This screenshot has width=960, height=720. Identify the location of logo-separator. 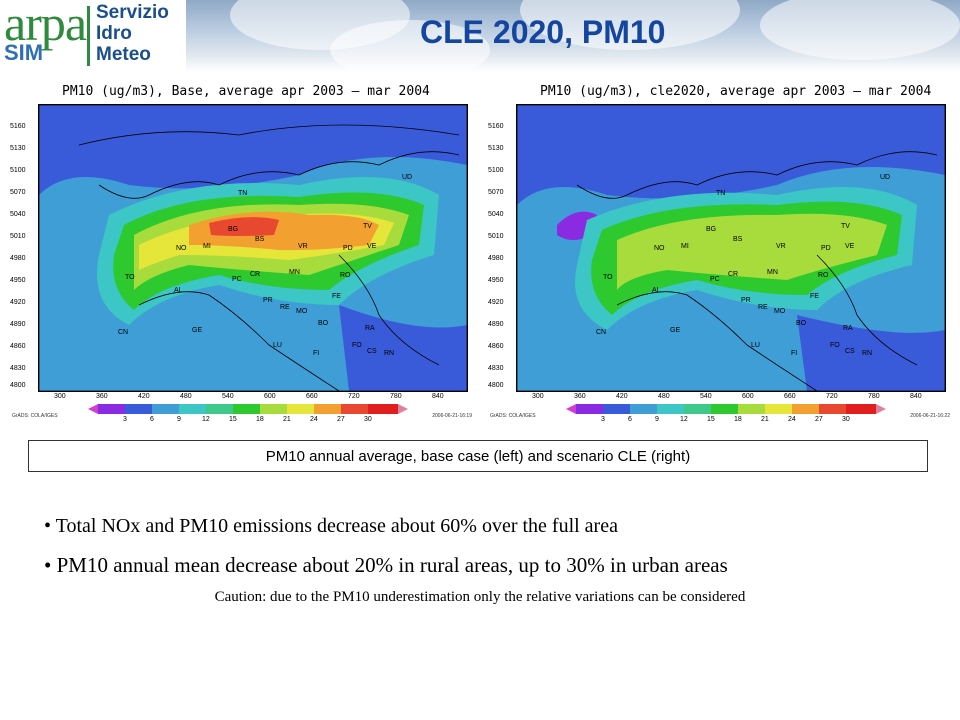
(88, 36).